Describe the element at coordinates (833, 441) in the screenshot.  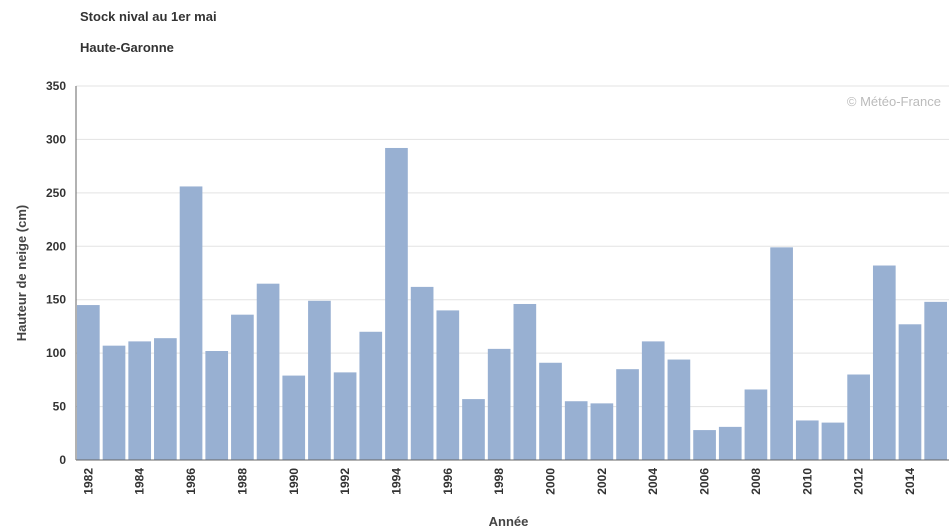
I see `bar-2011` at that location.